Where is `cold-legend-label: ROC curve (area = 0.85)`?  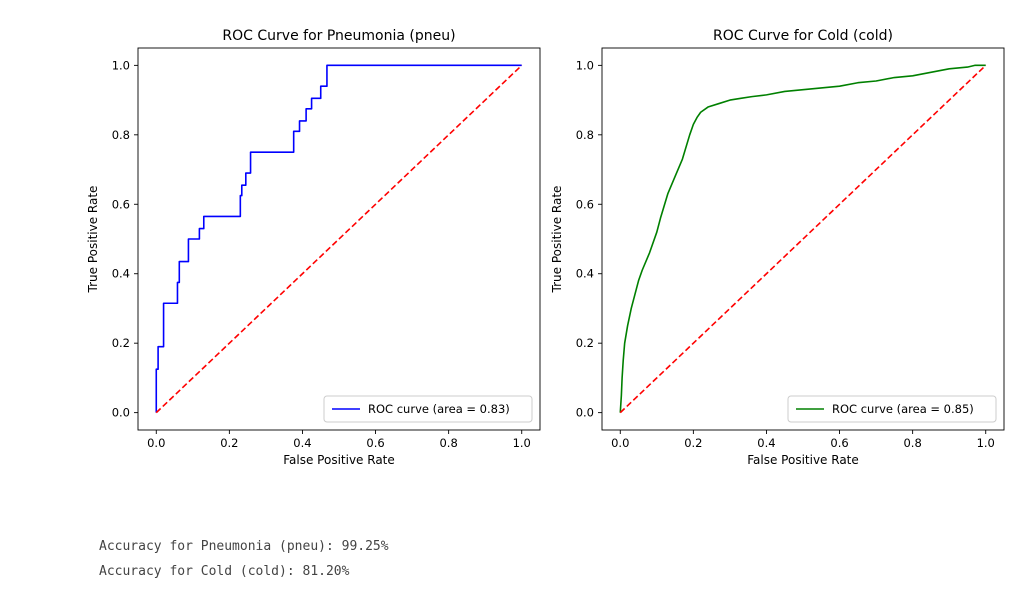 cold-legend-label: ROC curve (area = 0.85) is located at coordinates (903, 409).